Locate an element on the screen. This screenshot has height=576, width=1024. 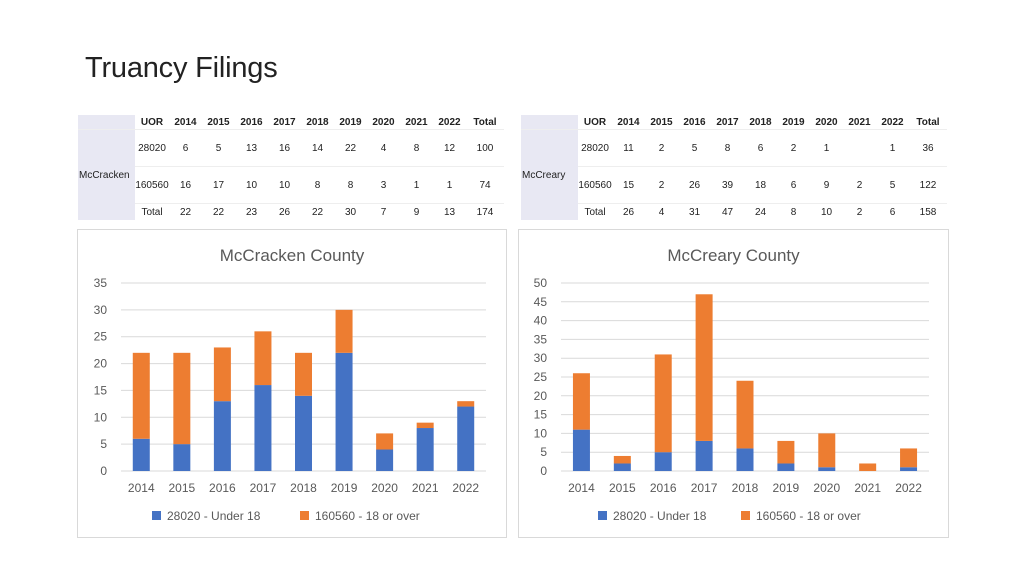
page-title: Truancy Filings is located at coordinates (181, 68).